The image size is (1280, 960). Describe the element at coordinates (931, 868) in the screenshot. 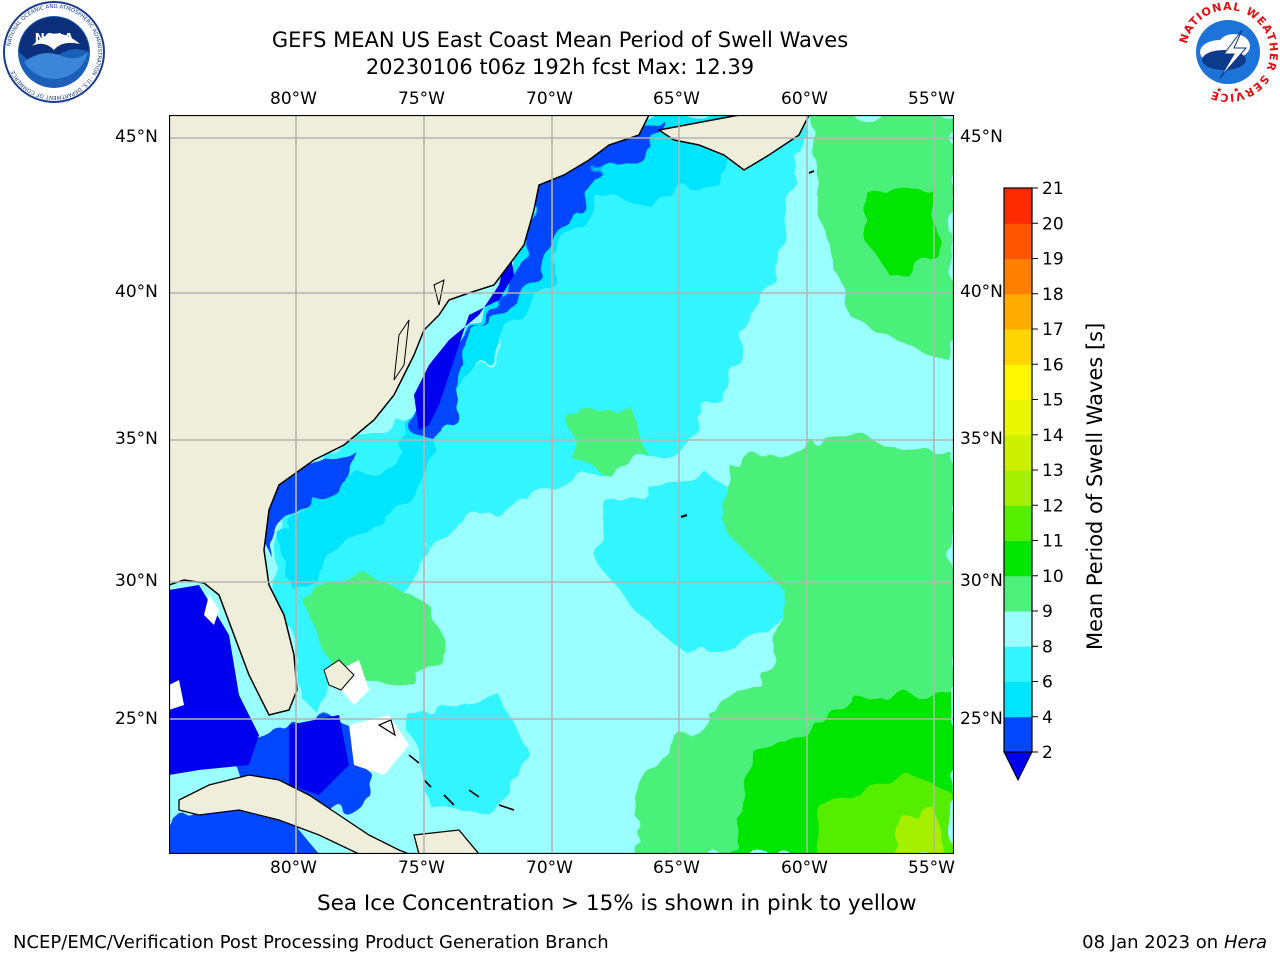

I see `lon-label-bottom: 55°W` at that location.